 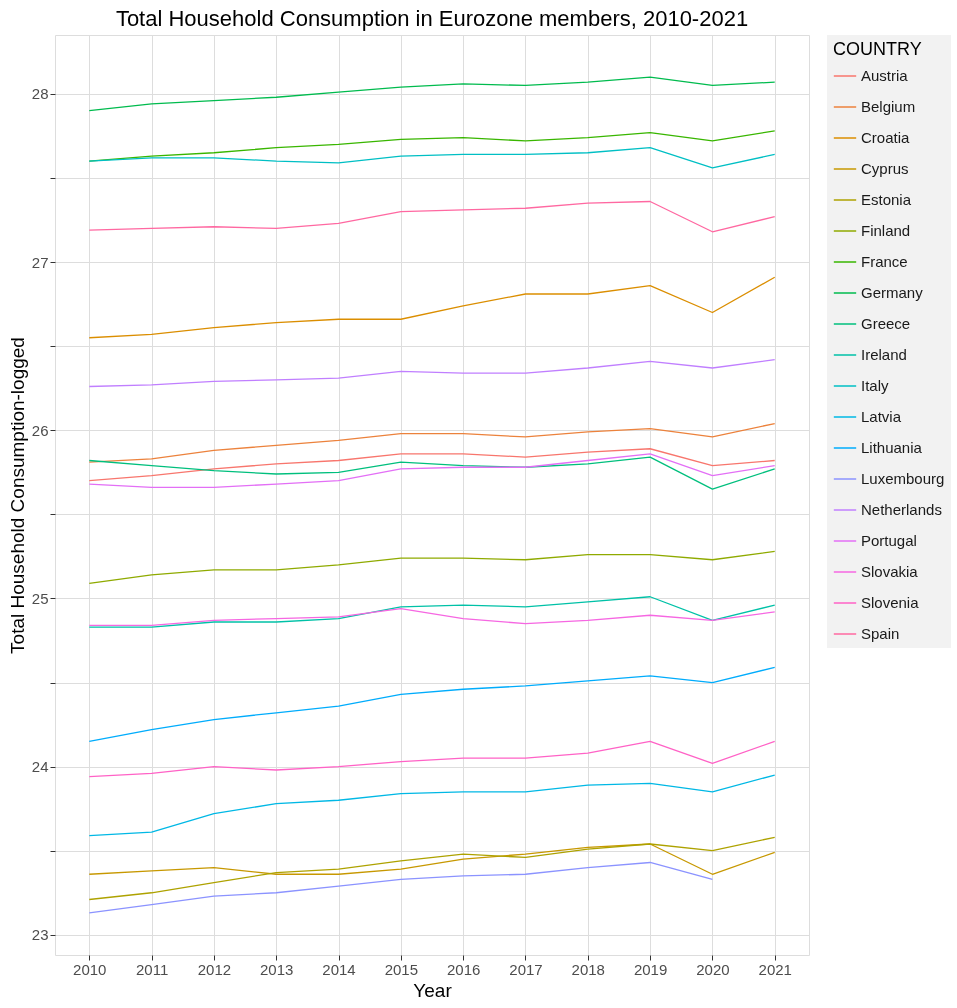 I want to click on legend-label: Croatia, so click(x=886, y=137).